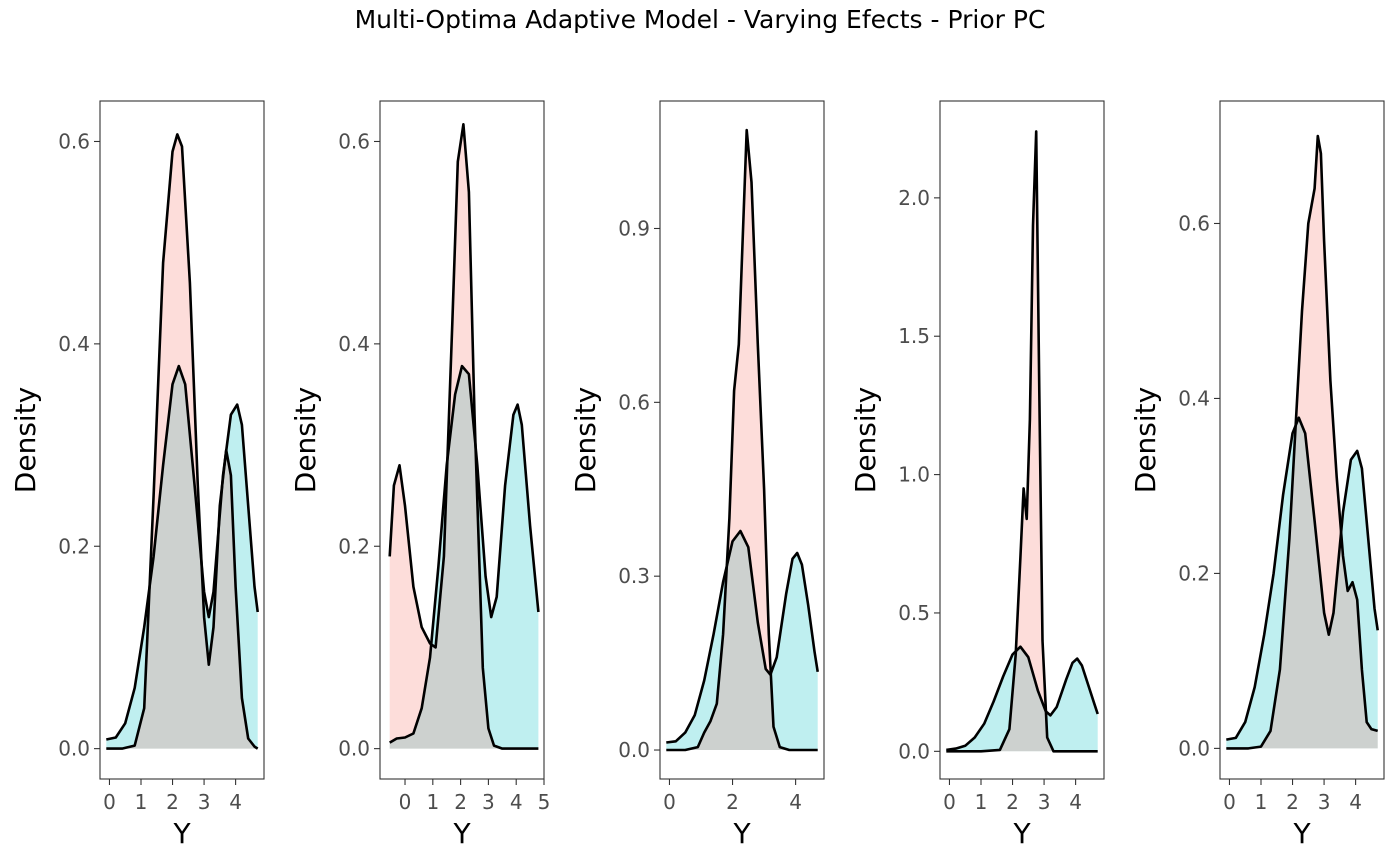 Image resolution: width=1400 pixels, height=865 pixels. I want to click on y-tick-label: 0.3, so click(634, 576).